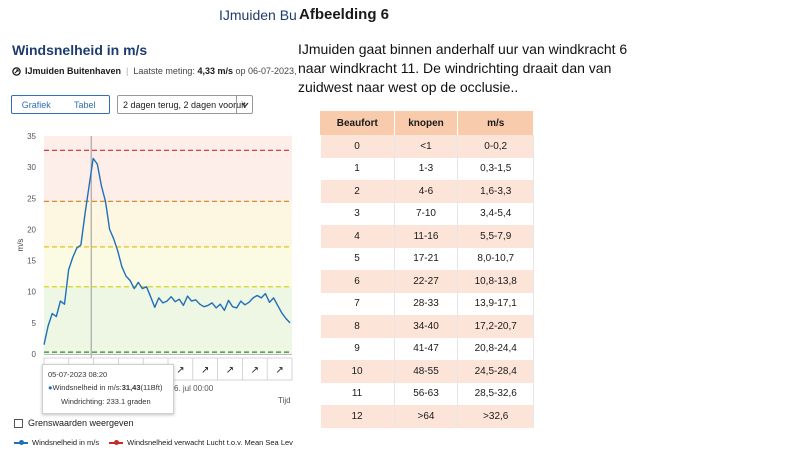  I want to click on table-row: 11 56-63 28,5-32,6, so click(427, 393).